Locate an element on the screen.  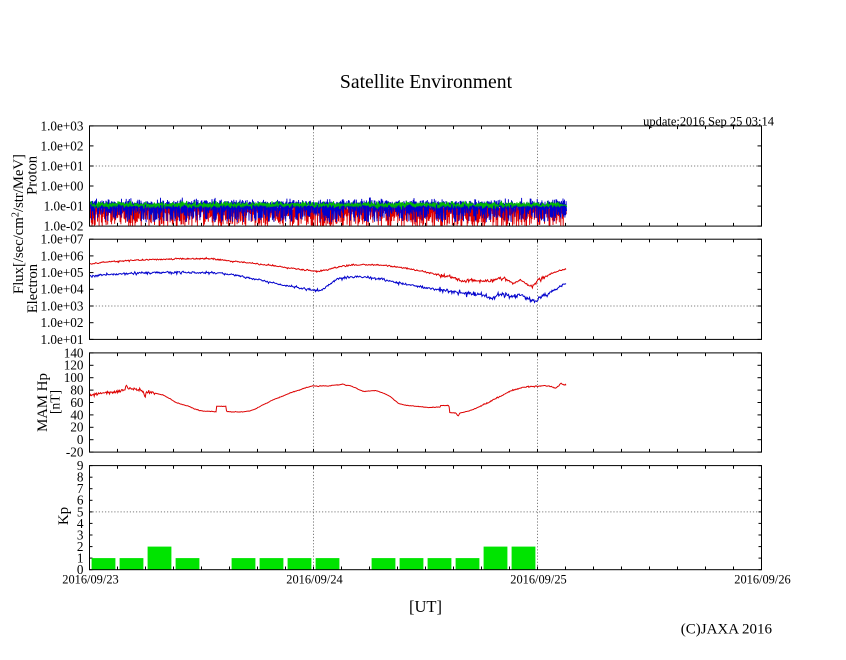
svg-text: 1.0e+04 is located at coordinates (62, 289).